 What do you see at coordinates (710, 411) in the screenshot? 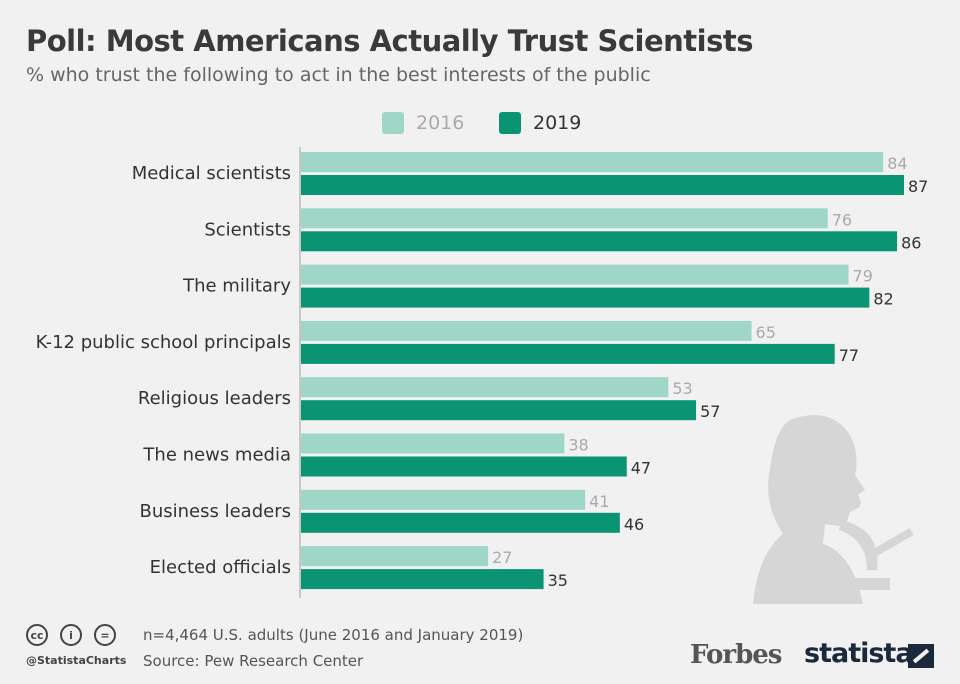
I see `data-label-2019: 57` at bounding box center [710, 411].